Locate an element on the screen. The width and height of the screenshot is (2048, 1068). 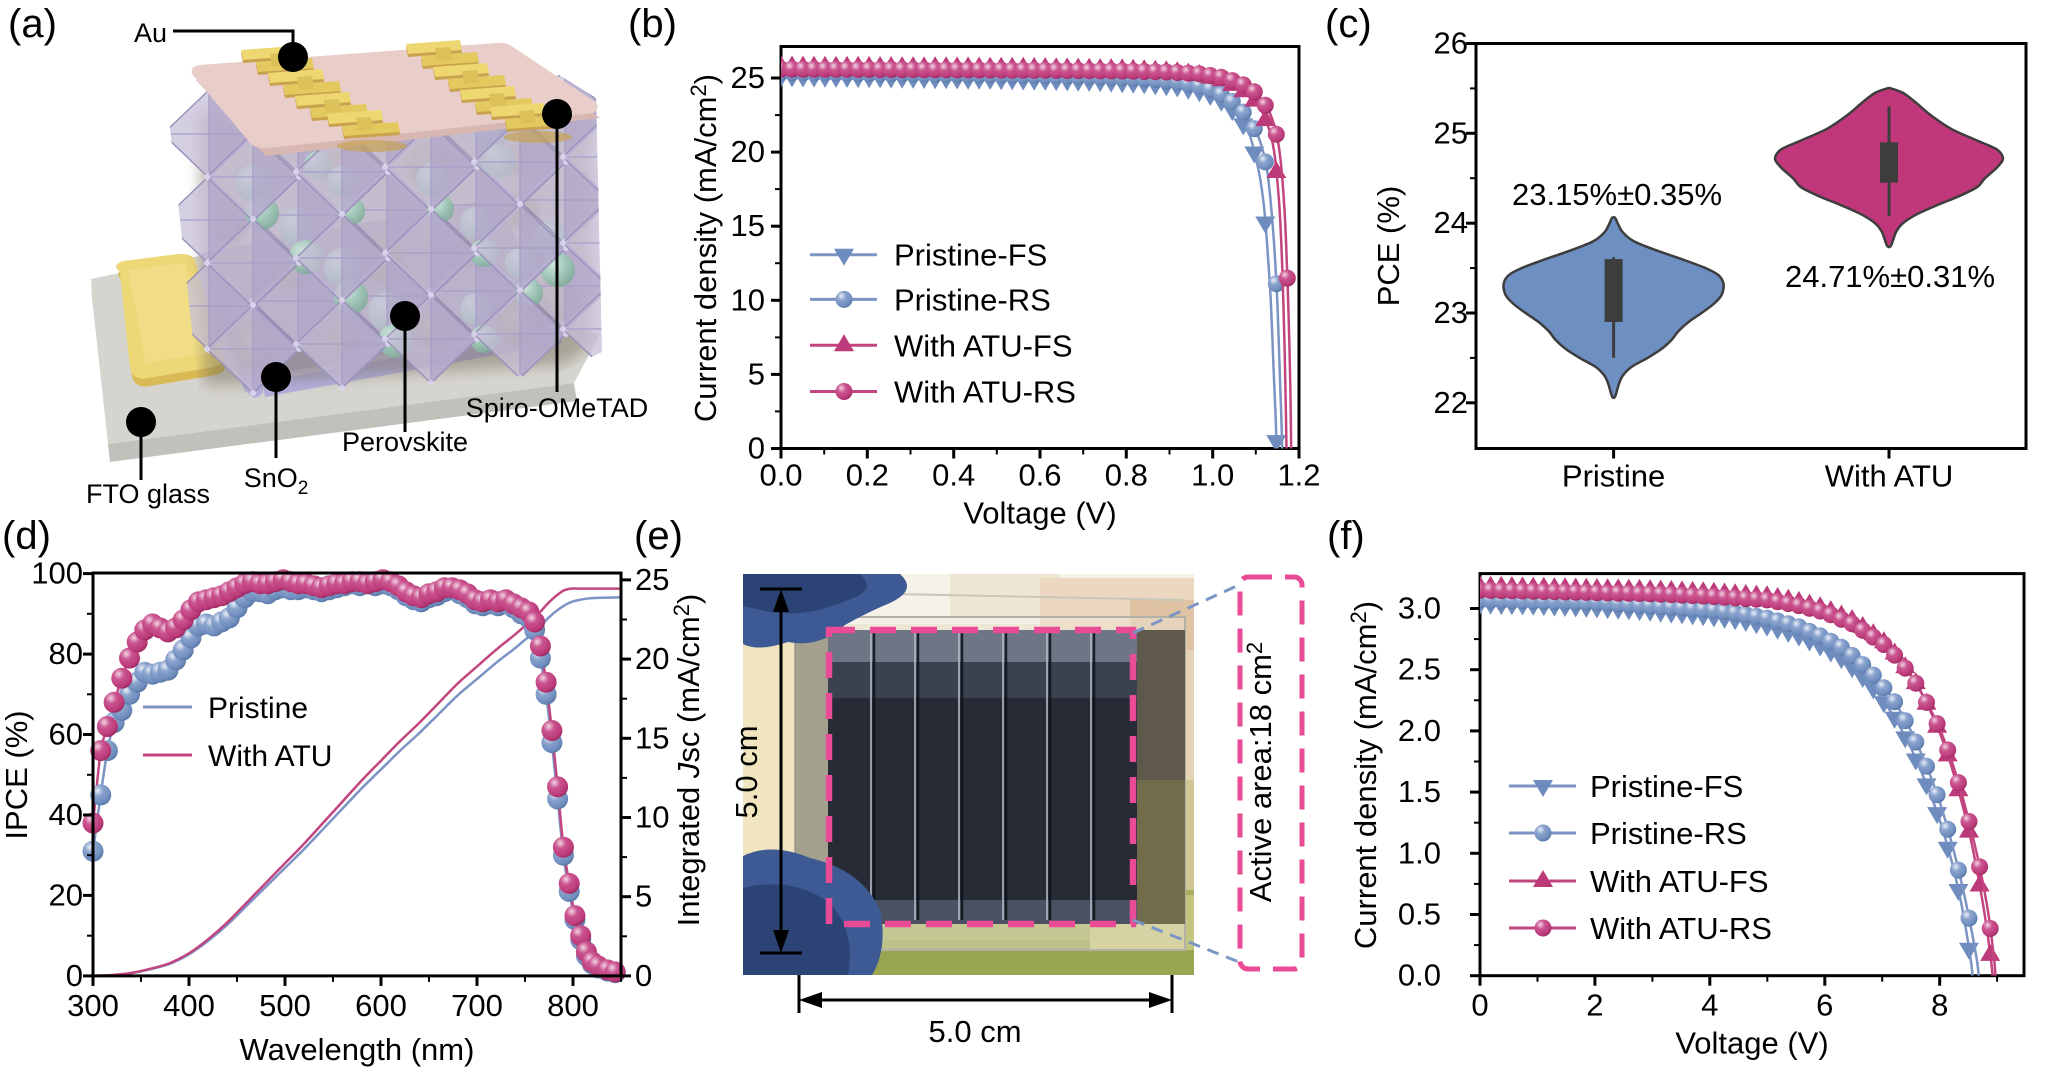
svg-text: IPCE (%) is located at coordinates (17, 774).